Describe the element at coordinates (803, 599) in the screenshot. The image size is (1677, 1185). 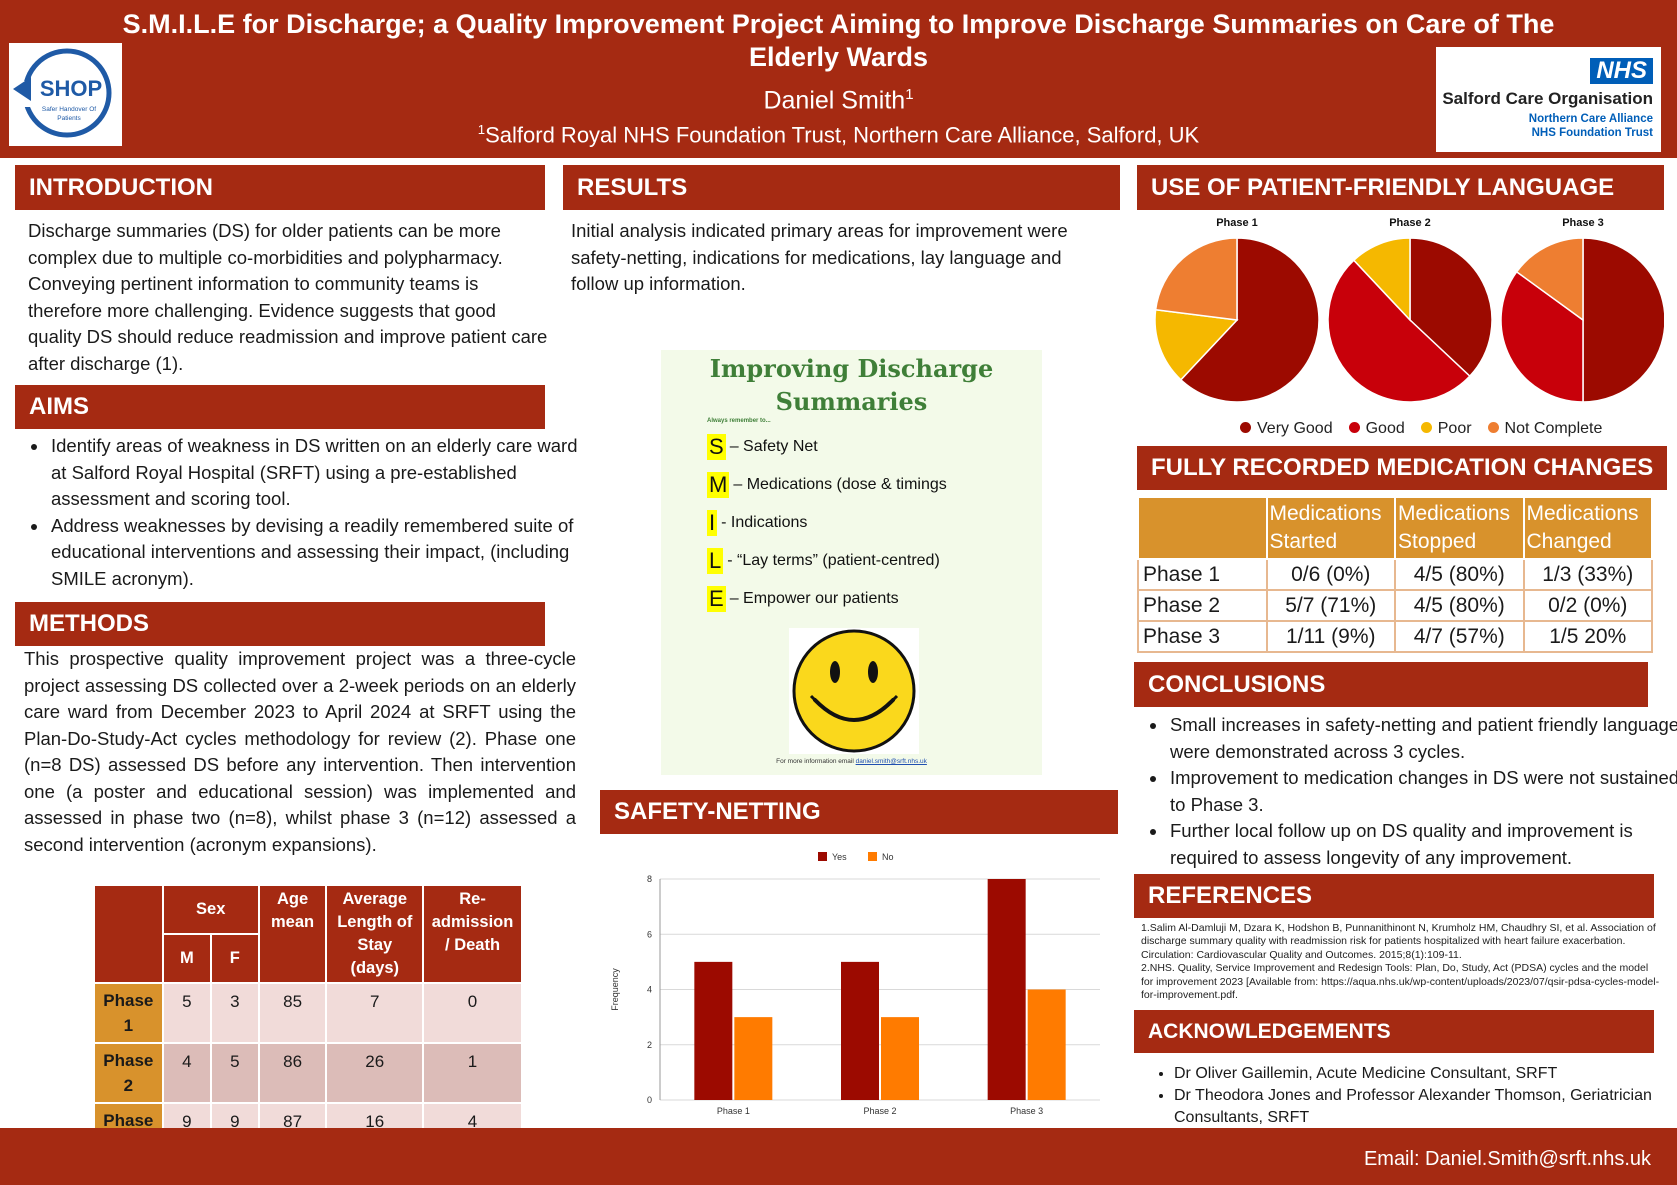
I see `smile-item: E – Empower our patients` at that location.